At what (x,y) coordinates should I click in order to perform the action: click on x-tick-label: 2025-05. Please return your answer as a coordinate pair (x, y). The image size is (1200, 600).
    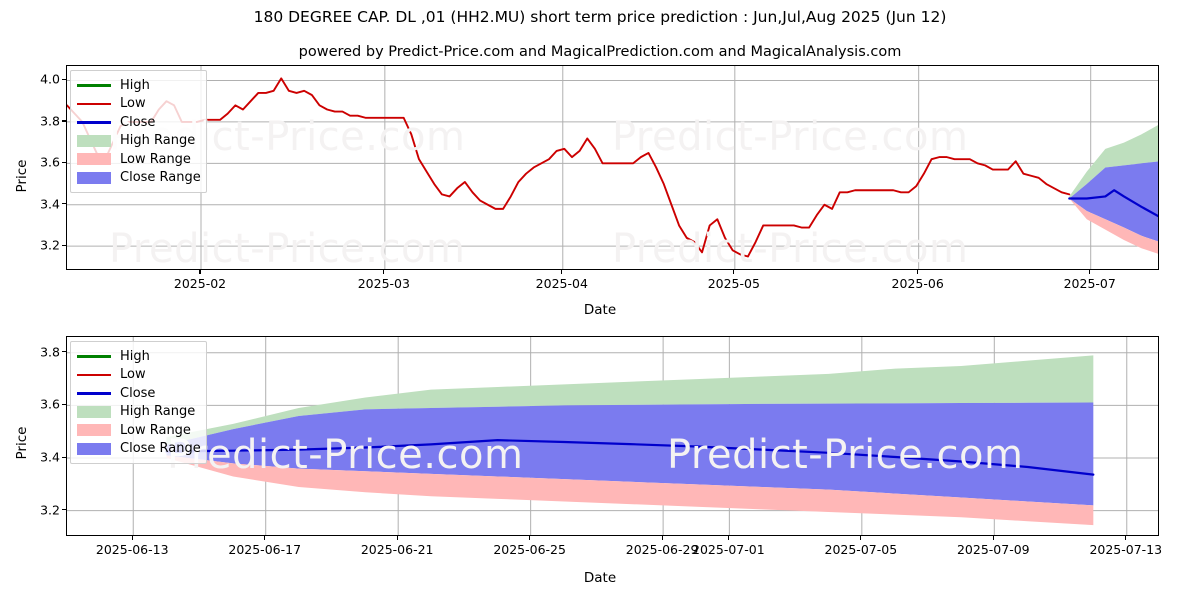
    Looking at the image, I should click on (733, 283).